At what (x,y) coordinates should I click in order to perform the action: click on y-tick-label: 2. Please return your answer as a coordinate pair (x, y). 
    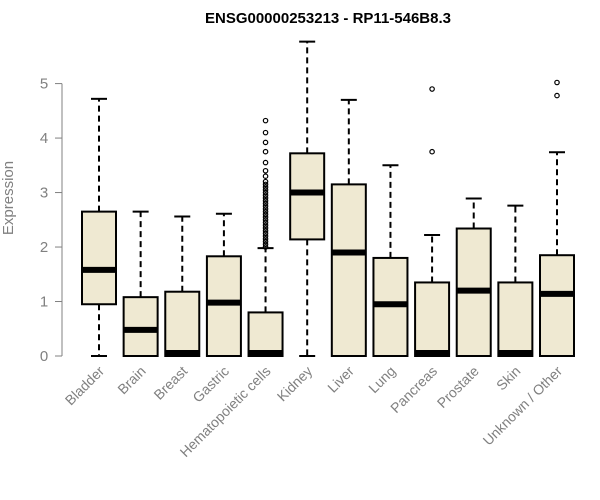
    Looking at the image, I should click on (44, 247).